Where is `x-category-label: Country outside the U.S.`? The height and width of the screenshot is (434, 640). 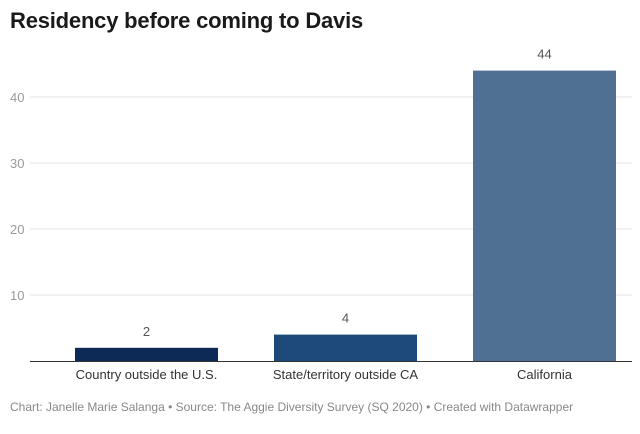
x-category-label: Country outside the U.S. is located at coordinates (147, 374).